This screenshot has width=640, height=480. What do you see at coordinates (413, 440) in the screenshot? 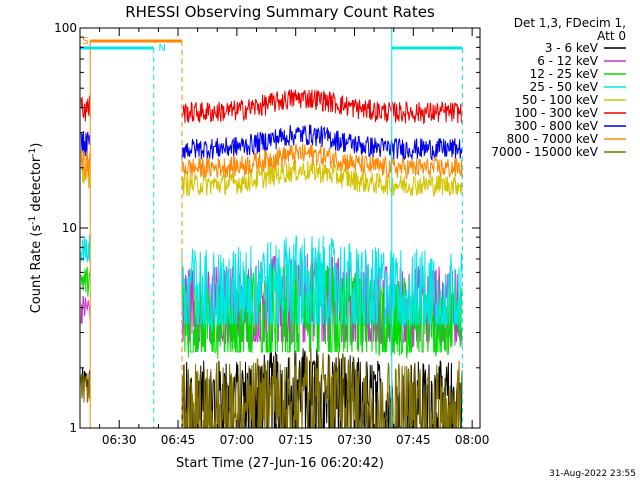
I see `x-tick-label: 07:45` at bounding box center [413, 440].